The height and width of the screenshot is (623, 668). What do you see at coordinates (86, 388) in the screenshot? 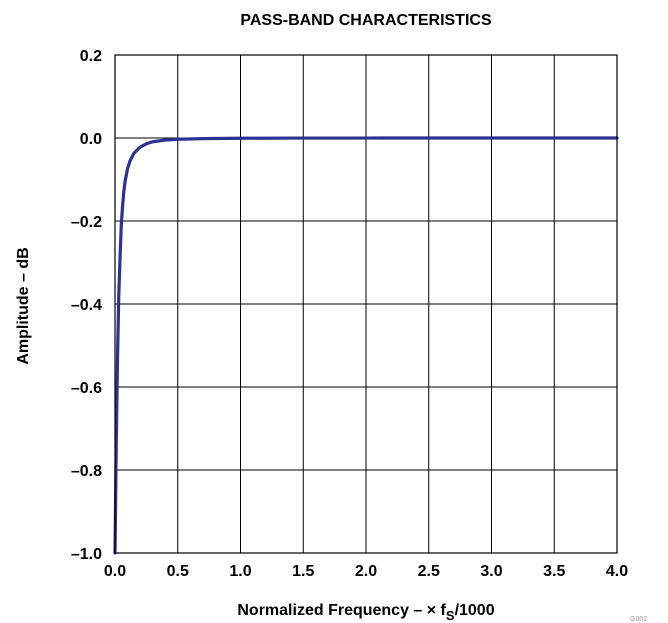
I see `y-tick-label: –0.6` at bounding box center [86, 388].